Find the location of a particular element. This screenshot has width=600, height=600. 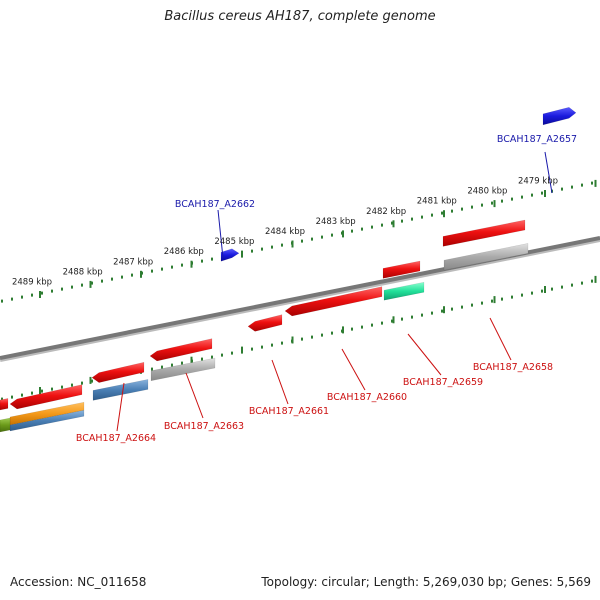

scale-label: 2483 kbp is located at coordinates (336, 222).